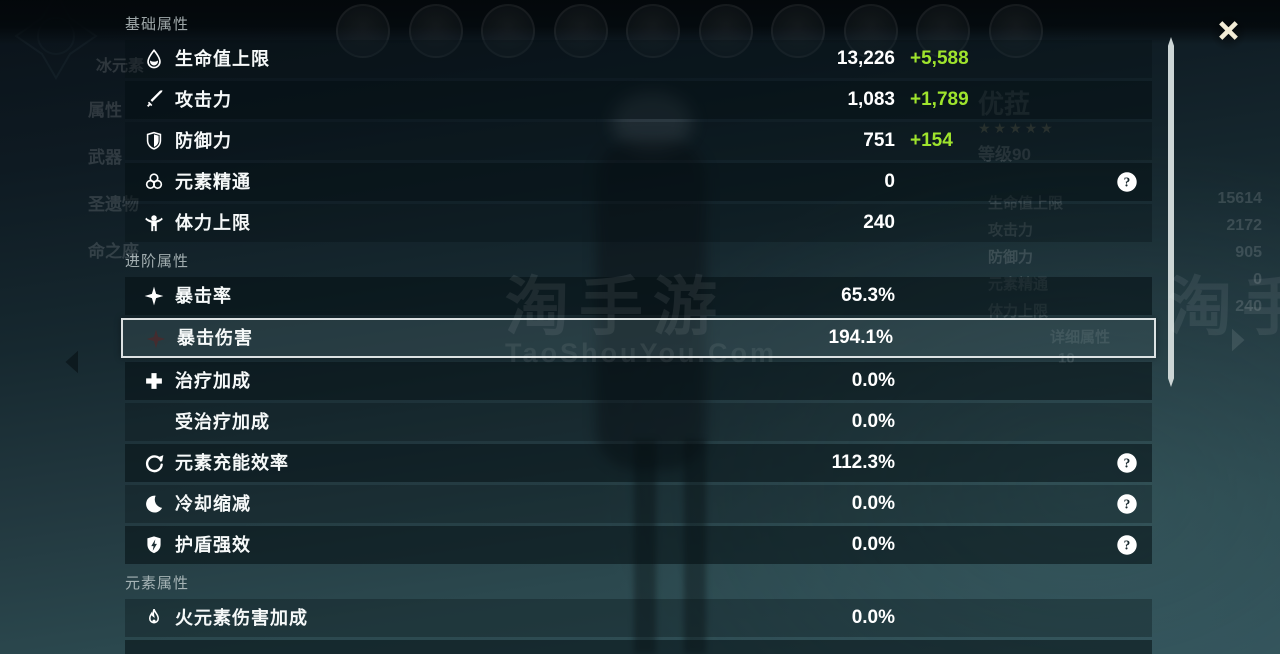 The width and height of the screenshot is (1280, 654). I want to click on crit-rate-icon, so click(154, 296).